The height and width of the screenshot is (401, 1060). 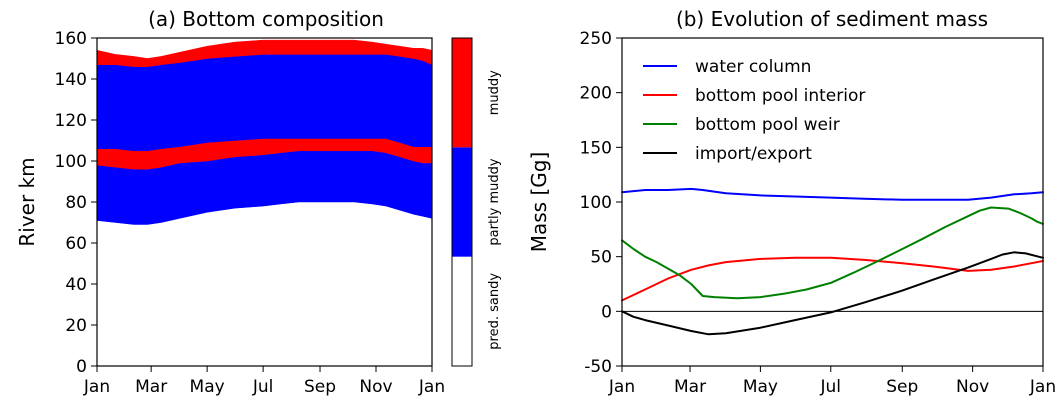 I want to click on chart-a0-y-tick-label: 60, so click(x=76, y=244).